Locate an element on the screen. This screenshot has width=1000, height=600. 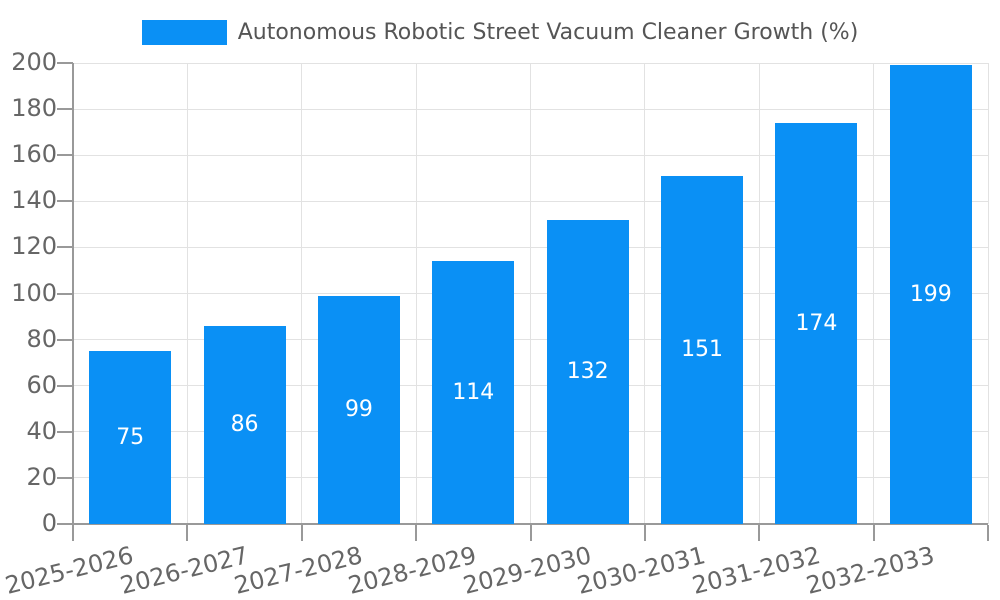
legend-swatch-icon is located at coordinates (184, 32).